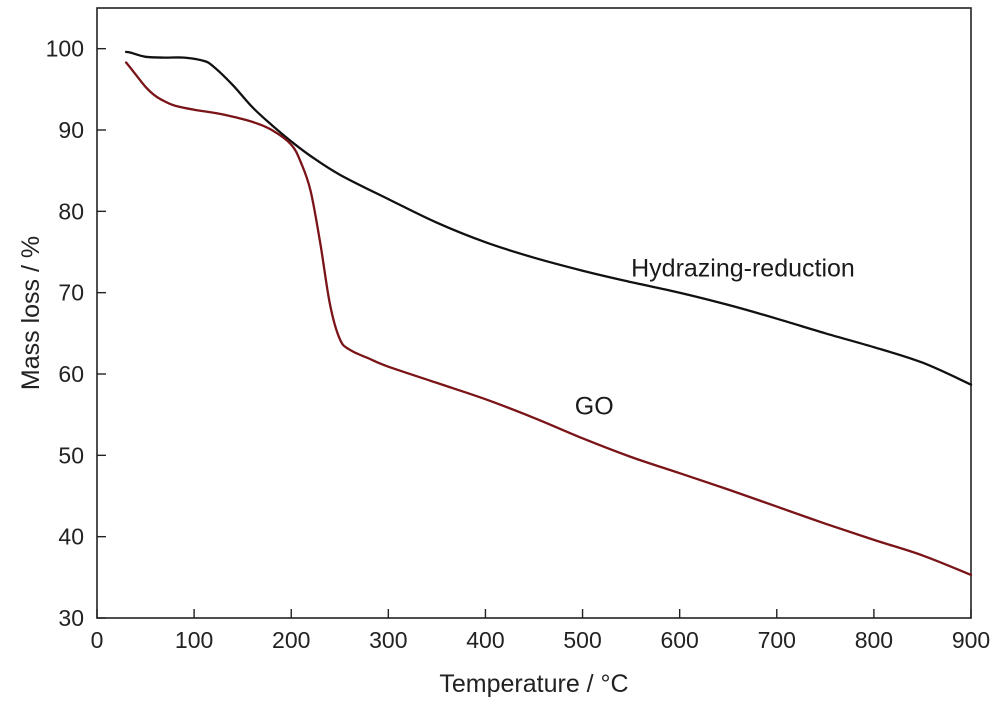  Describe the element at coordinates (874, 640) in the screenshot. I see `x-tick-label: 800` at that location.